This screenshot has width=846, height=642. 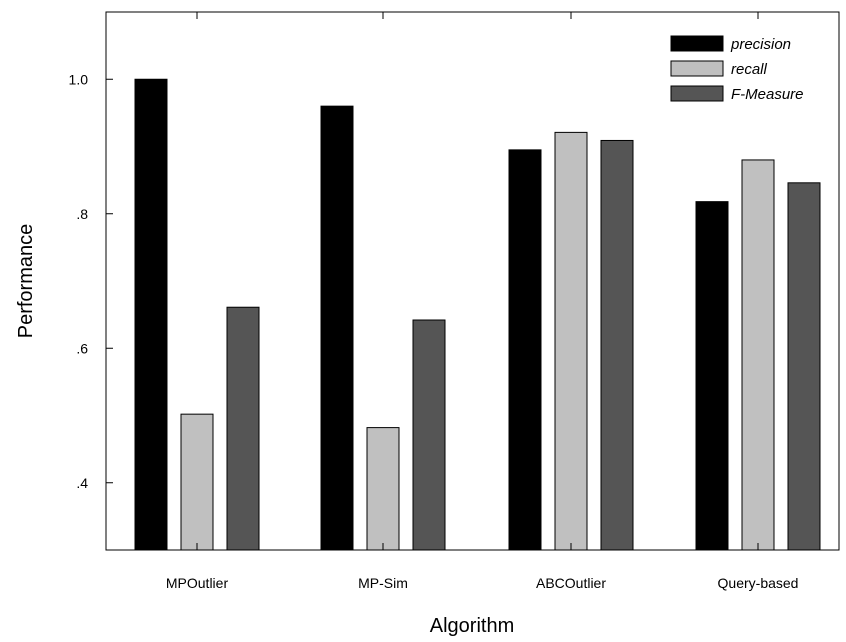 What do you see at coordinates (91, 281) in the screenshot?
I see `y-axis: .4 .6 .8 1.0` at bounding box center [91, 281].